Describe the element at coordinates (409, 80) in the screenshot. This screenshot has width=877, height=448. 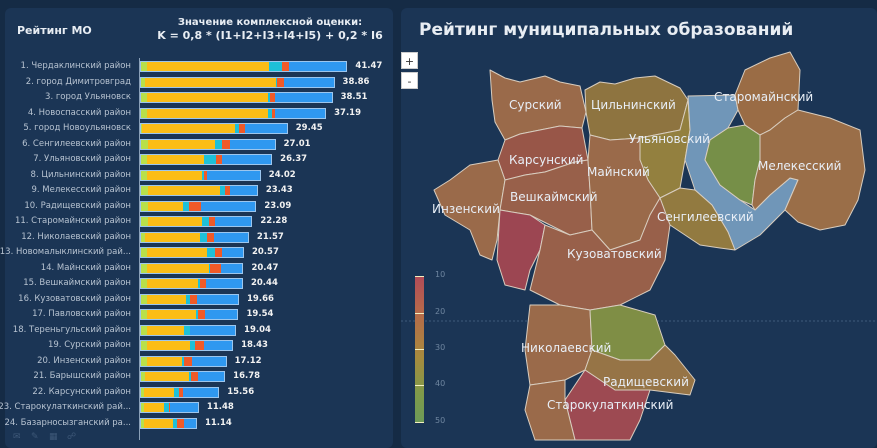
I see `zoom-out-button: -` at that location.